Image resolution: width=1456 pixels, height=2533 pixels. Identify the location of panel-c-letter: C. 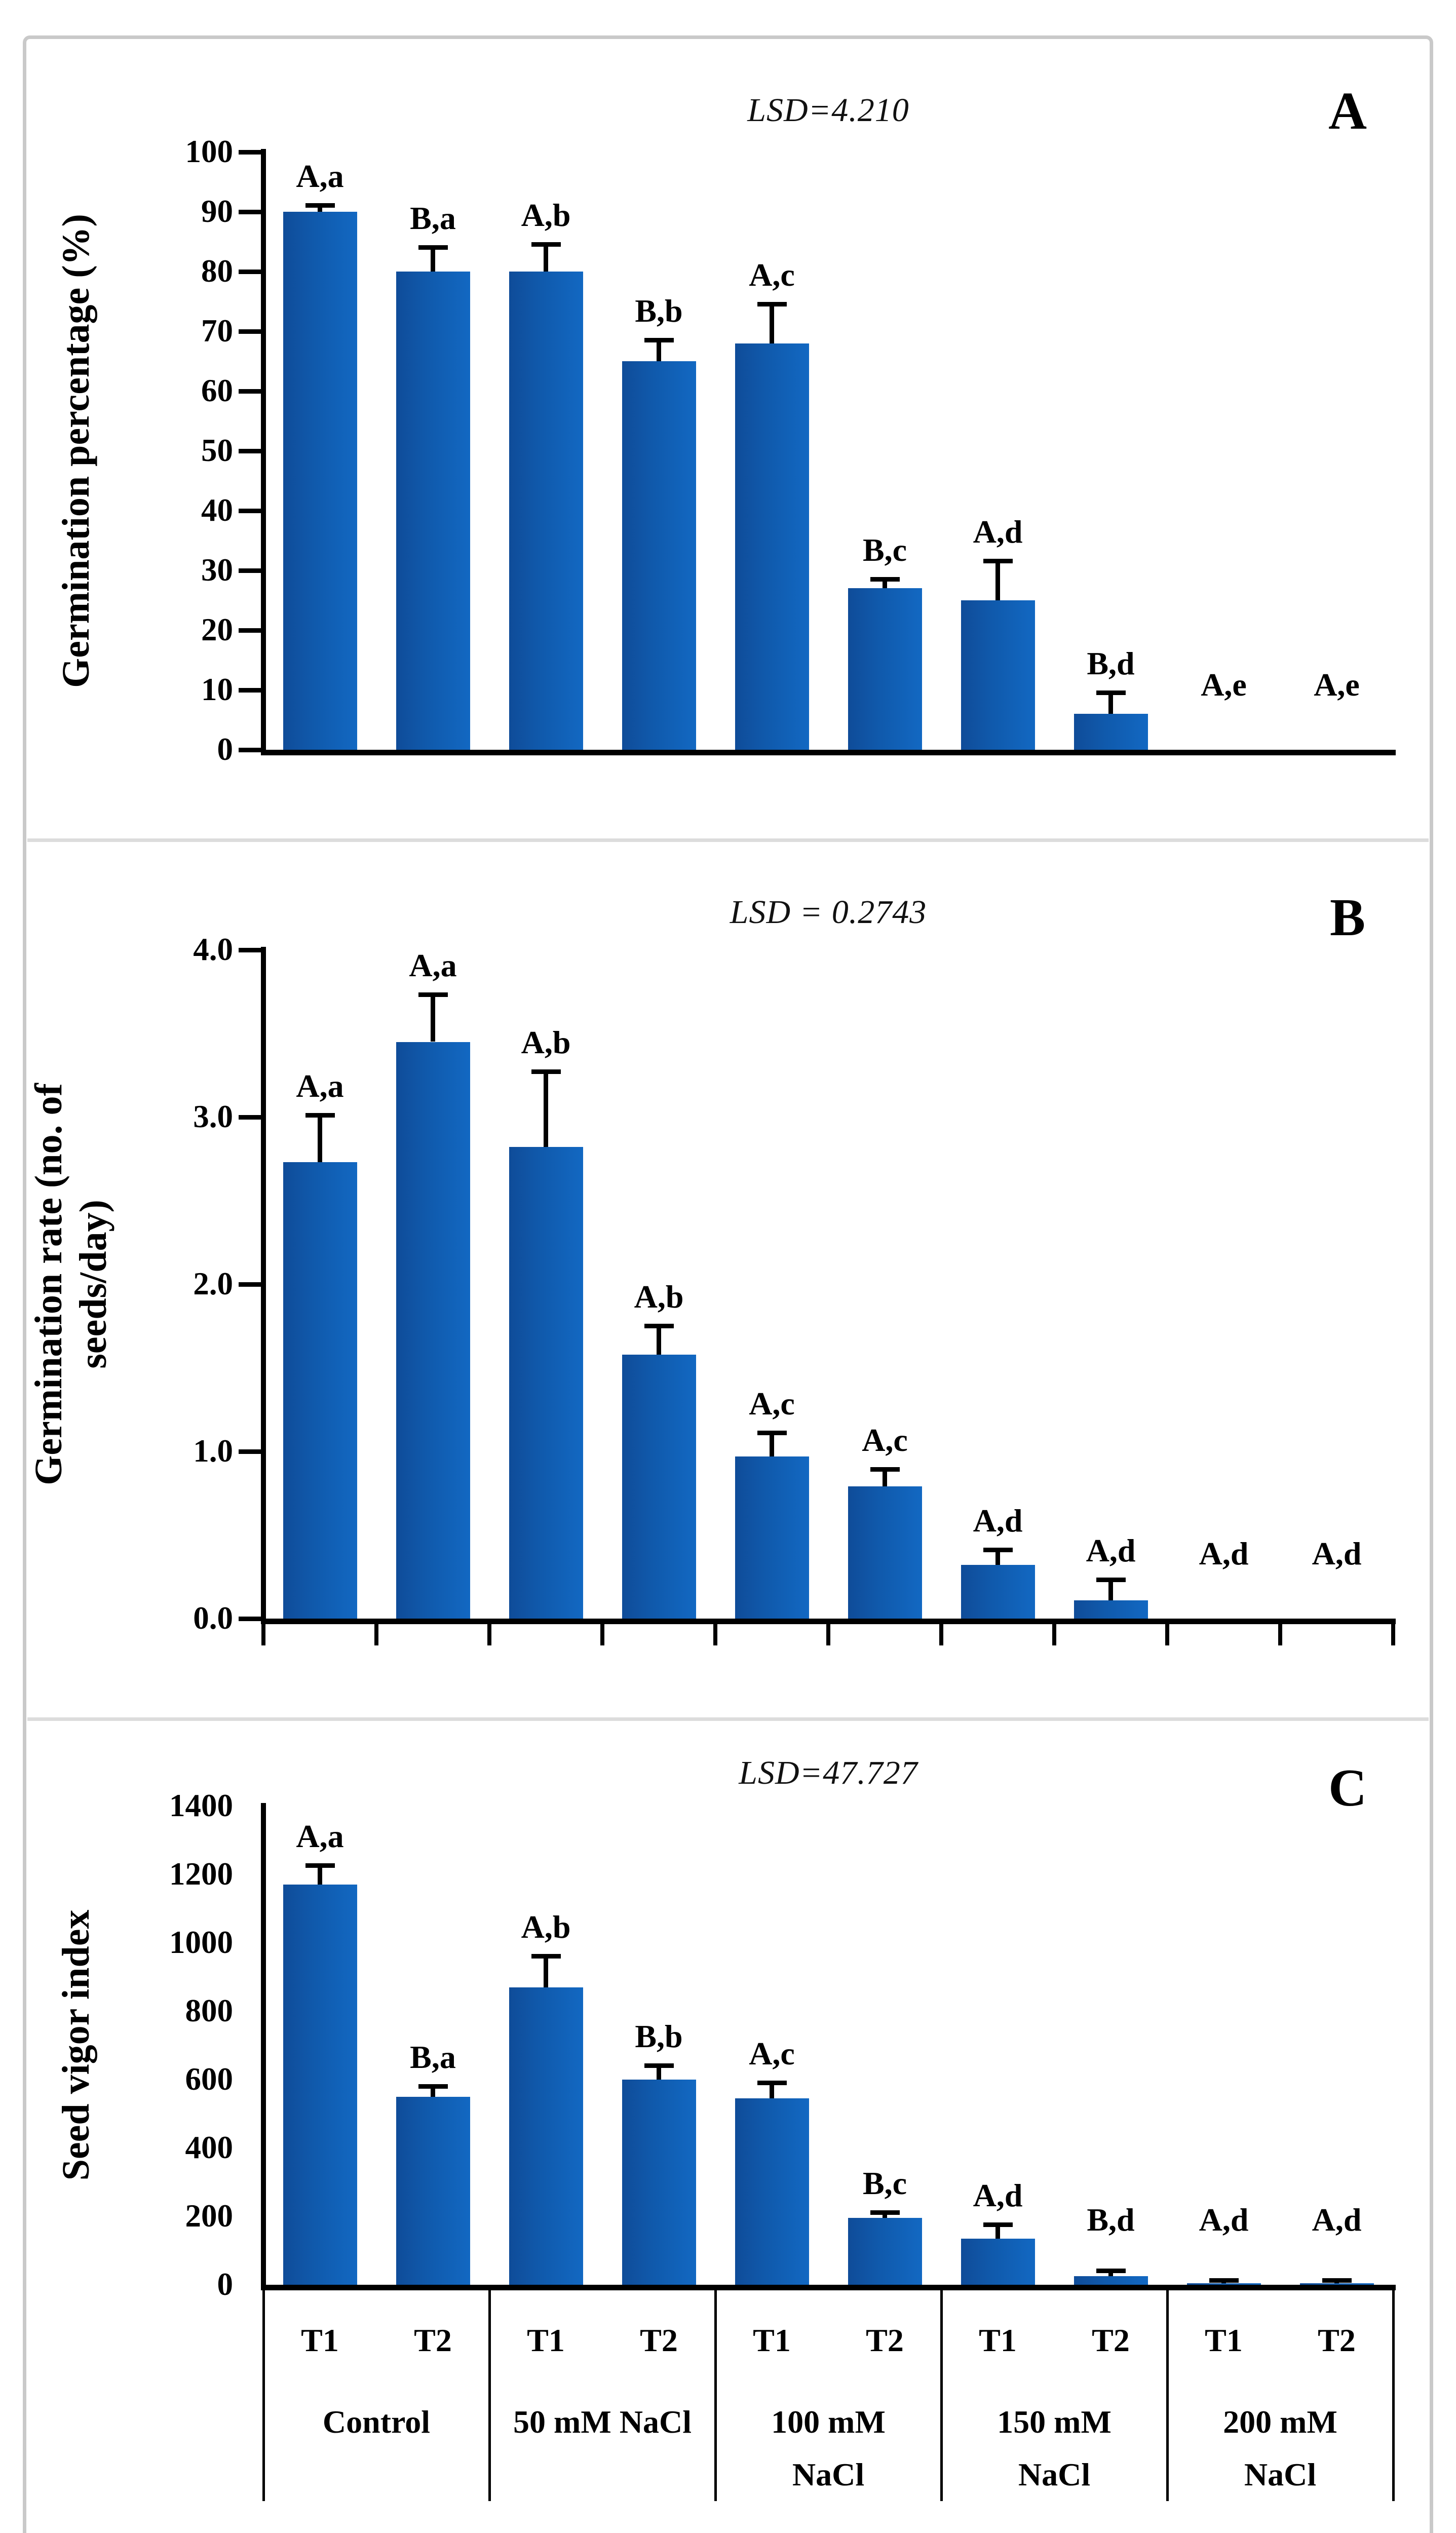
(1347, 1787).